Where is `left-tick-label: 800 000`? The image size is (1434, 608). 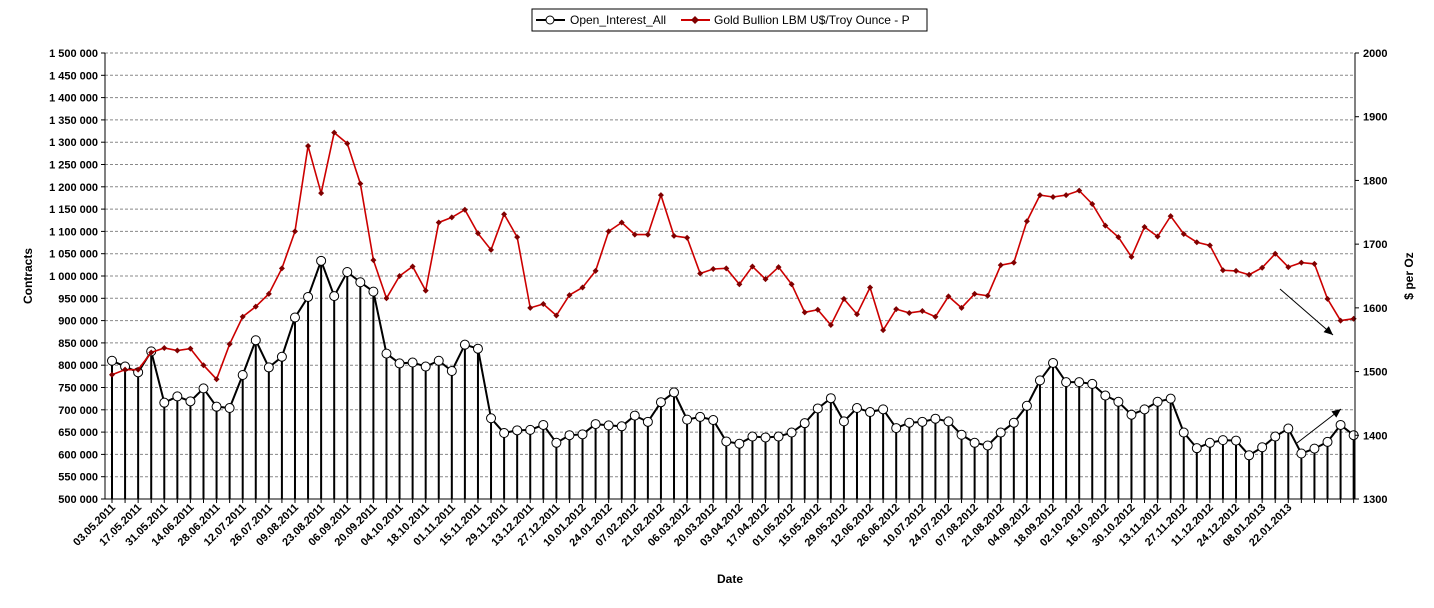 left-tick-label: 800 000 is located at coordinates (78, 366).